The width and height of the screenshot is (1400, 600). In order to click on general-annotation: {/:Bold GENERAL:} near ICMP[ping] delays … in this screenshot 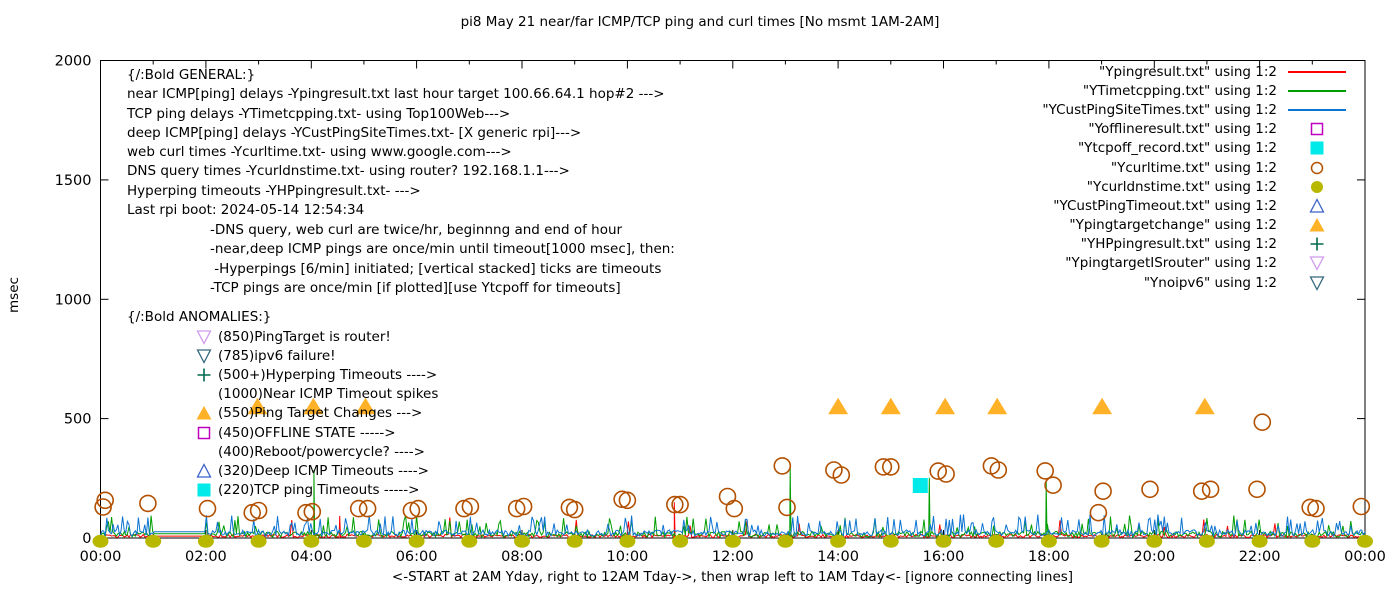, I will do `click(396, 143)`.